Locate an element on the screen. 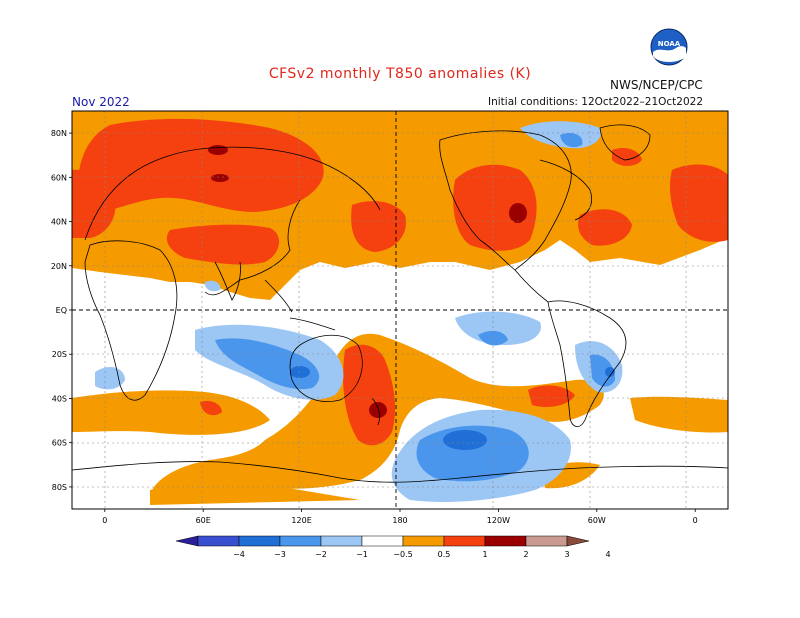 This screenshot has height=618, width=800. colorbar-label: −3 is located at coordinates (280, 554).